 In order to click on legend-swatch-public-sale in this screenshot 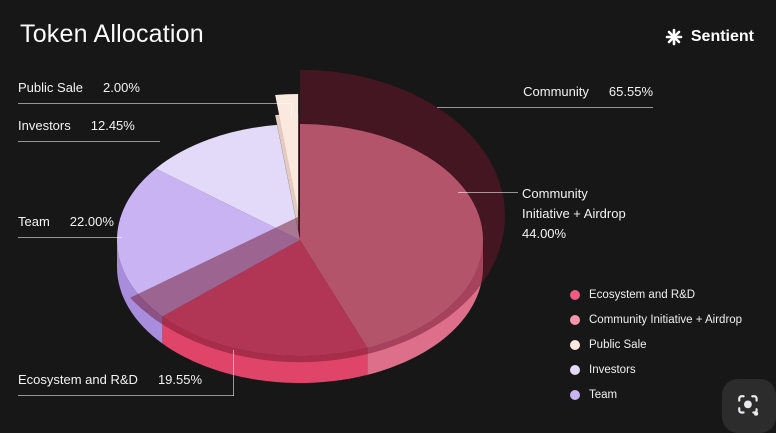, I will do `click(575, 345)`.